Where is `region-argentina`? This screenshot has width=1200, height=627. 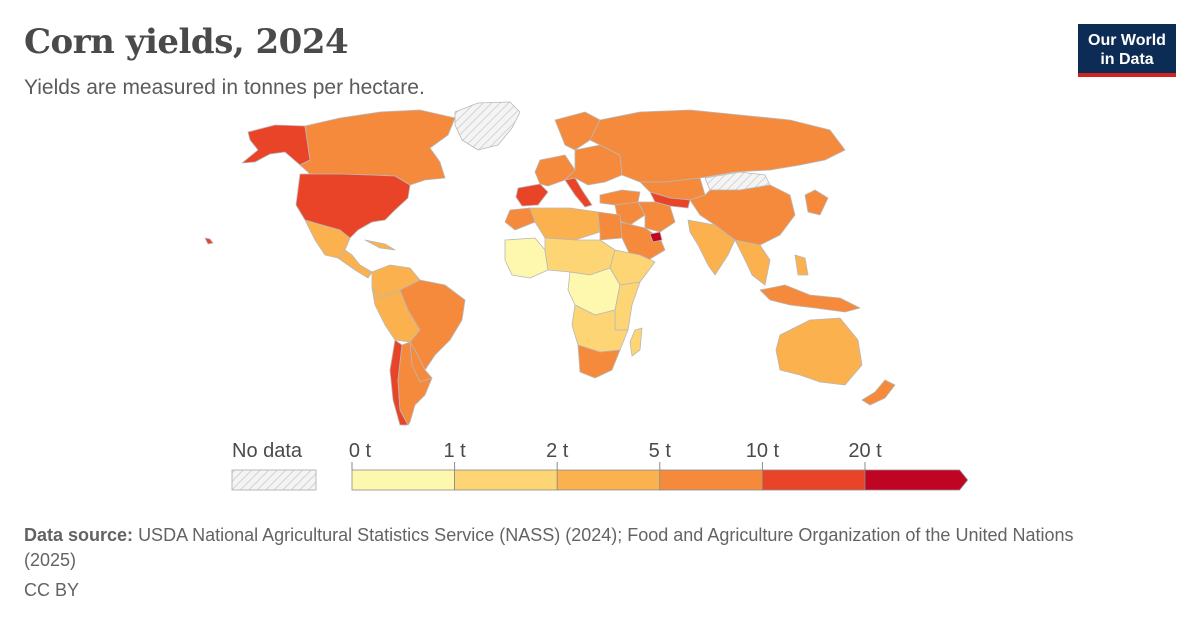 region-argentina is located at coordinates (415, 383).